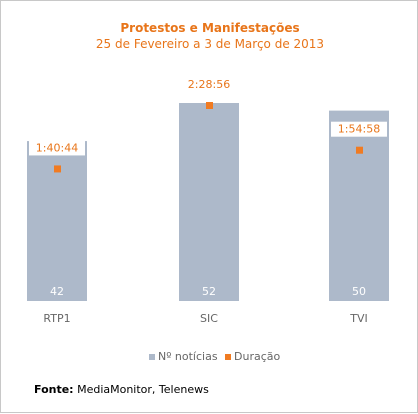 This screenshot has width=418, height=414. I want to click on source-note: Fonte: MediaMonitor, Telenews, so click(121, 389).